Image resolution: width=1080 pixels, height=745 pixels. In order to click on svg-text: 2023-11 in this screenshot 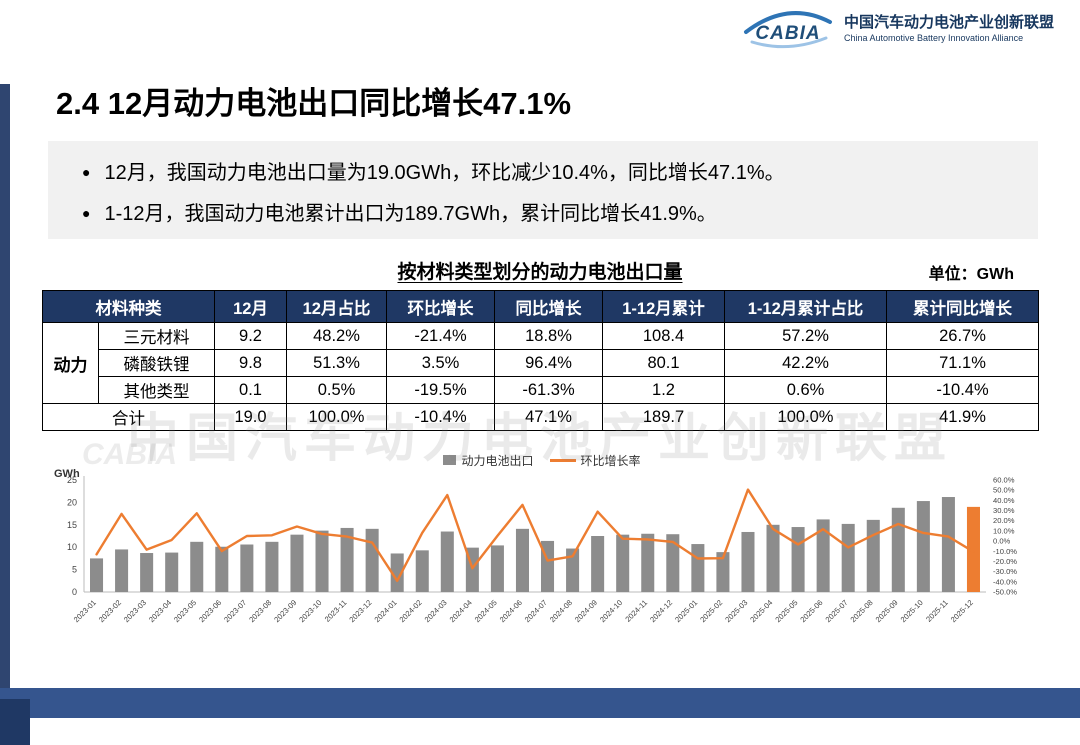, I will do `click(336, 611)`.